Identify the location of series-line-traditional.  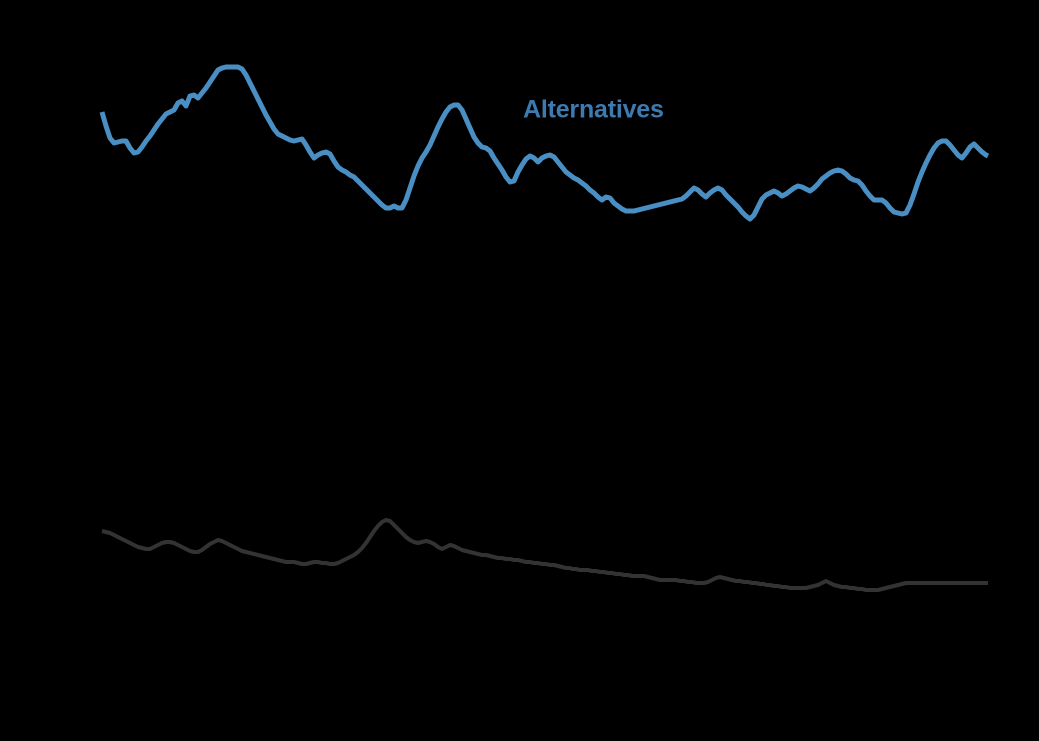
(544, 555).